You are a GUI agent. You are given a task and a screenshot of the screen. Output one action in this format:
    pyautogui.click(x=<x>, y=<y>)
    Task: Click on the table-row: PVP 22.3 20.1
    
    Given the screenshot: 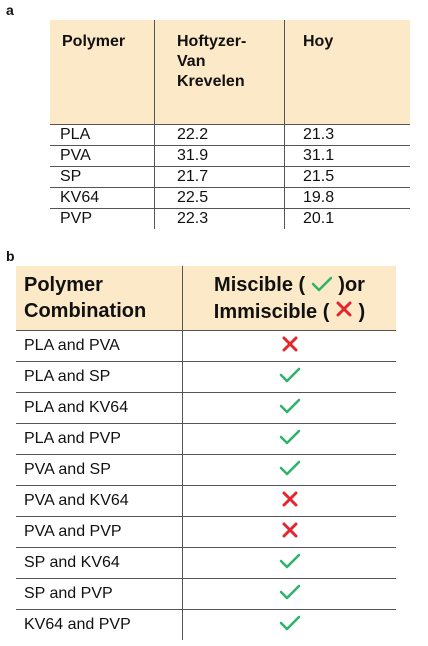 What is the action you would take?
    pyautogui.click(x=230, y=218)
    